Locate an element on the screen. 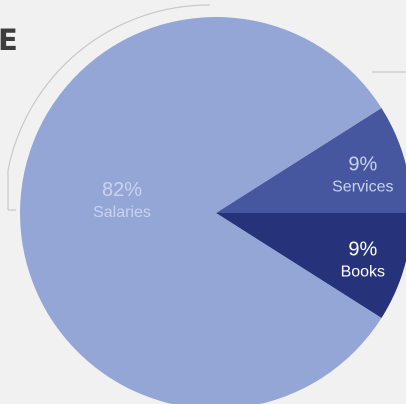 Image resolution: width=406 pixels, height=404 pixels. slice-label-salaries: Salaries is located at coordinates (122, 212).